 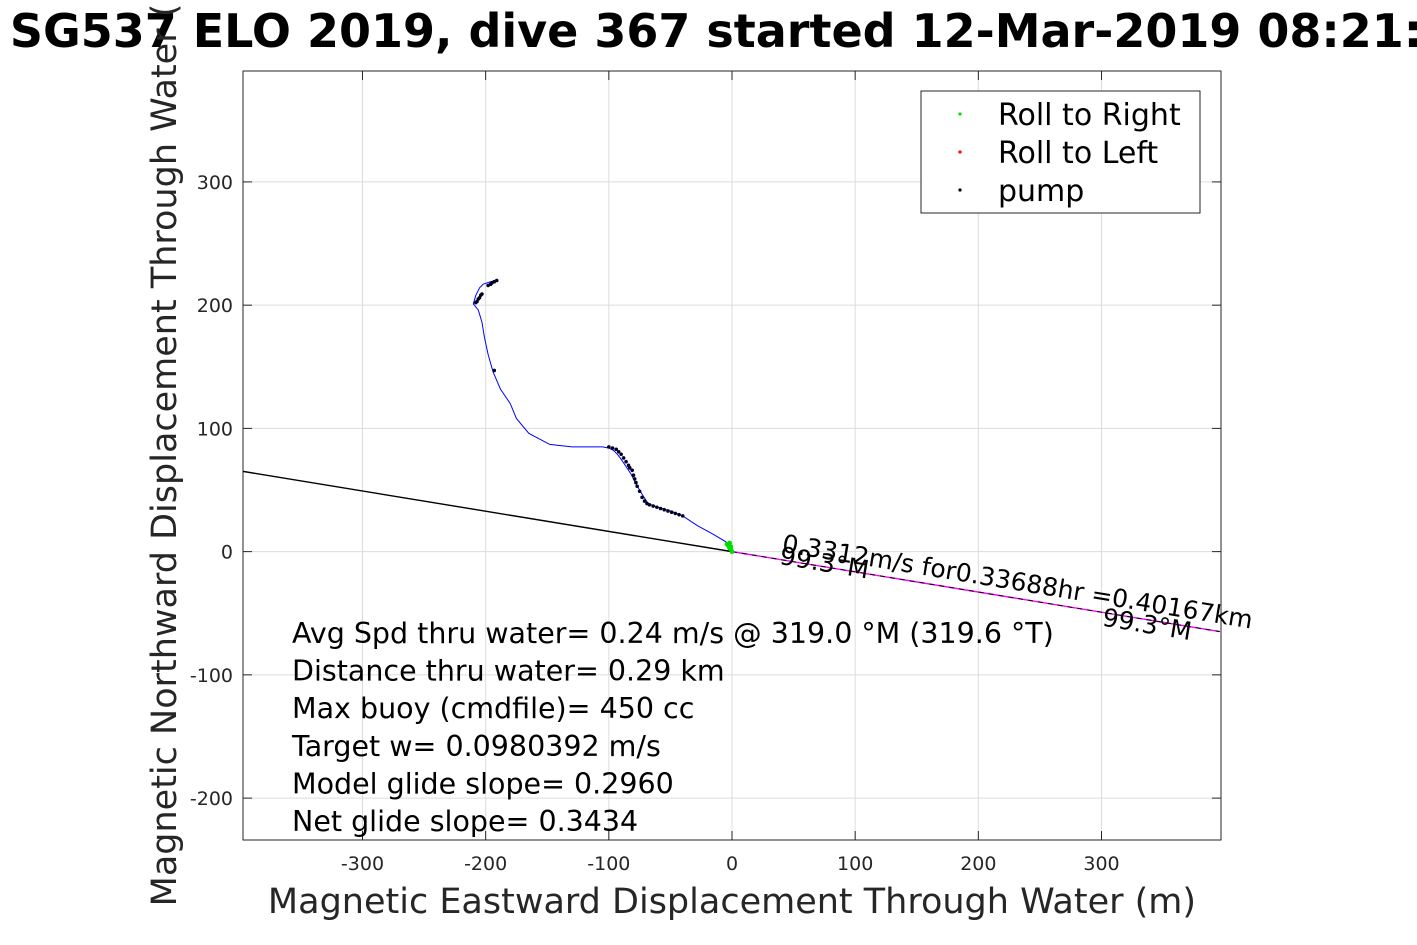 What do you see at coordinates (975, 592) in the screenshot?
I see `current-direction-line` at bounding box center [975, 592].